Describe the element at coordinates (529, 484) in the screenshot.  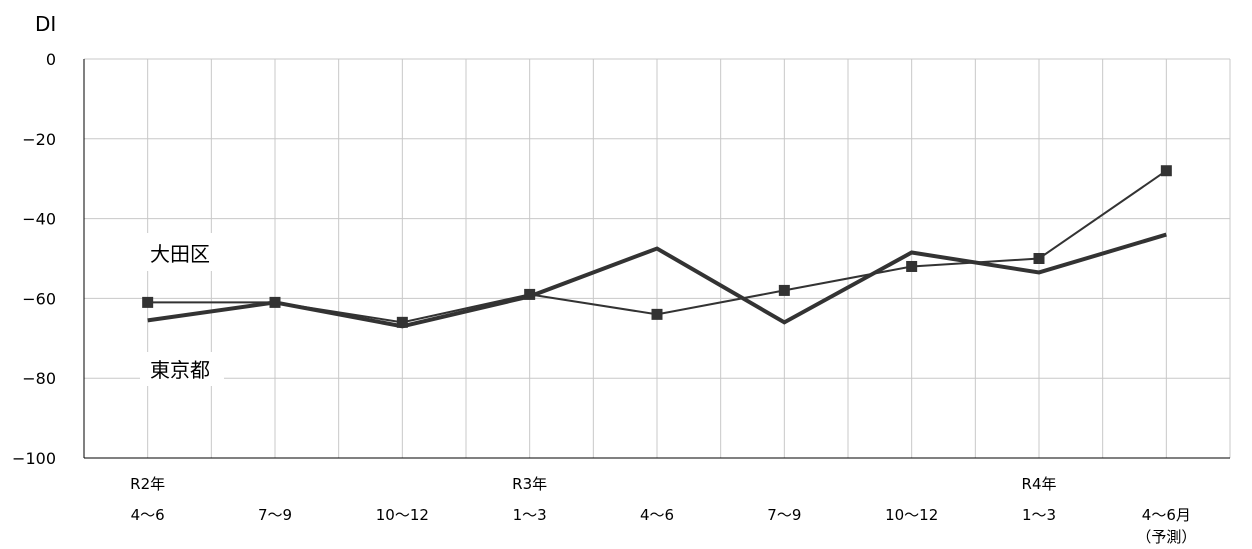
I see `x-tick-label: R3年` at that location.